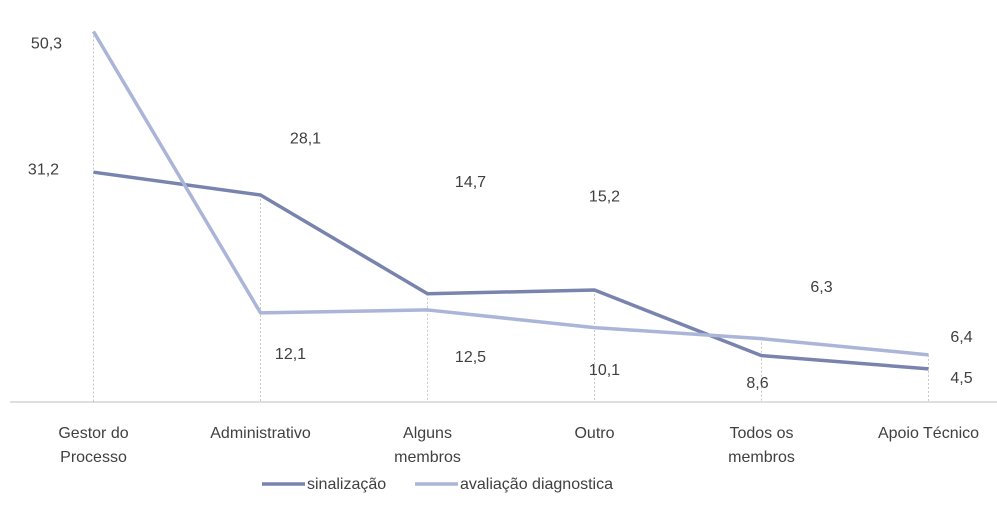 The image size is (997, 525). What do you see at coordinates (43, 169) in the screenshot?
I see `data-label: 31,2` at bounding box center [43, 169].